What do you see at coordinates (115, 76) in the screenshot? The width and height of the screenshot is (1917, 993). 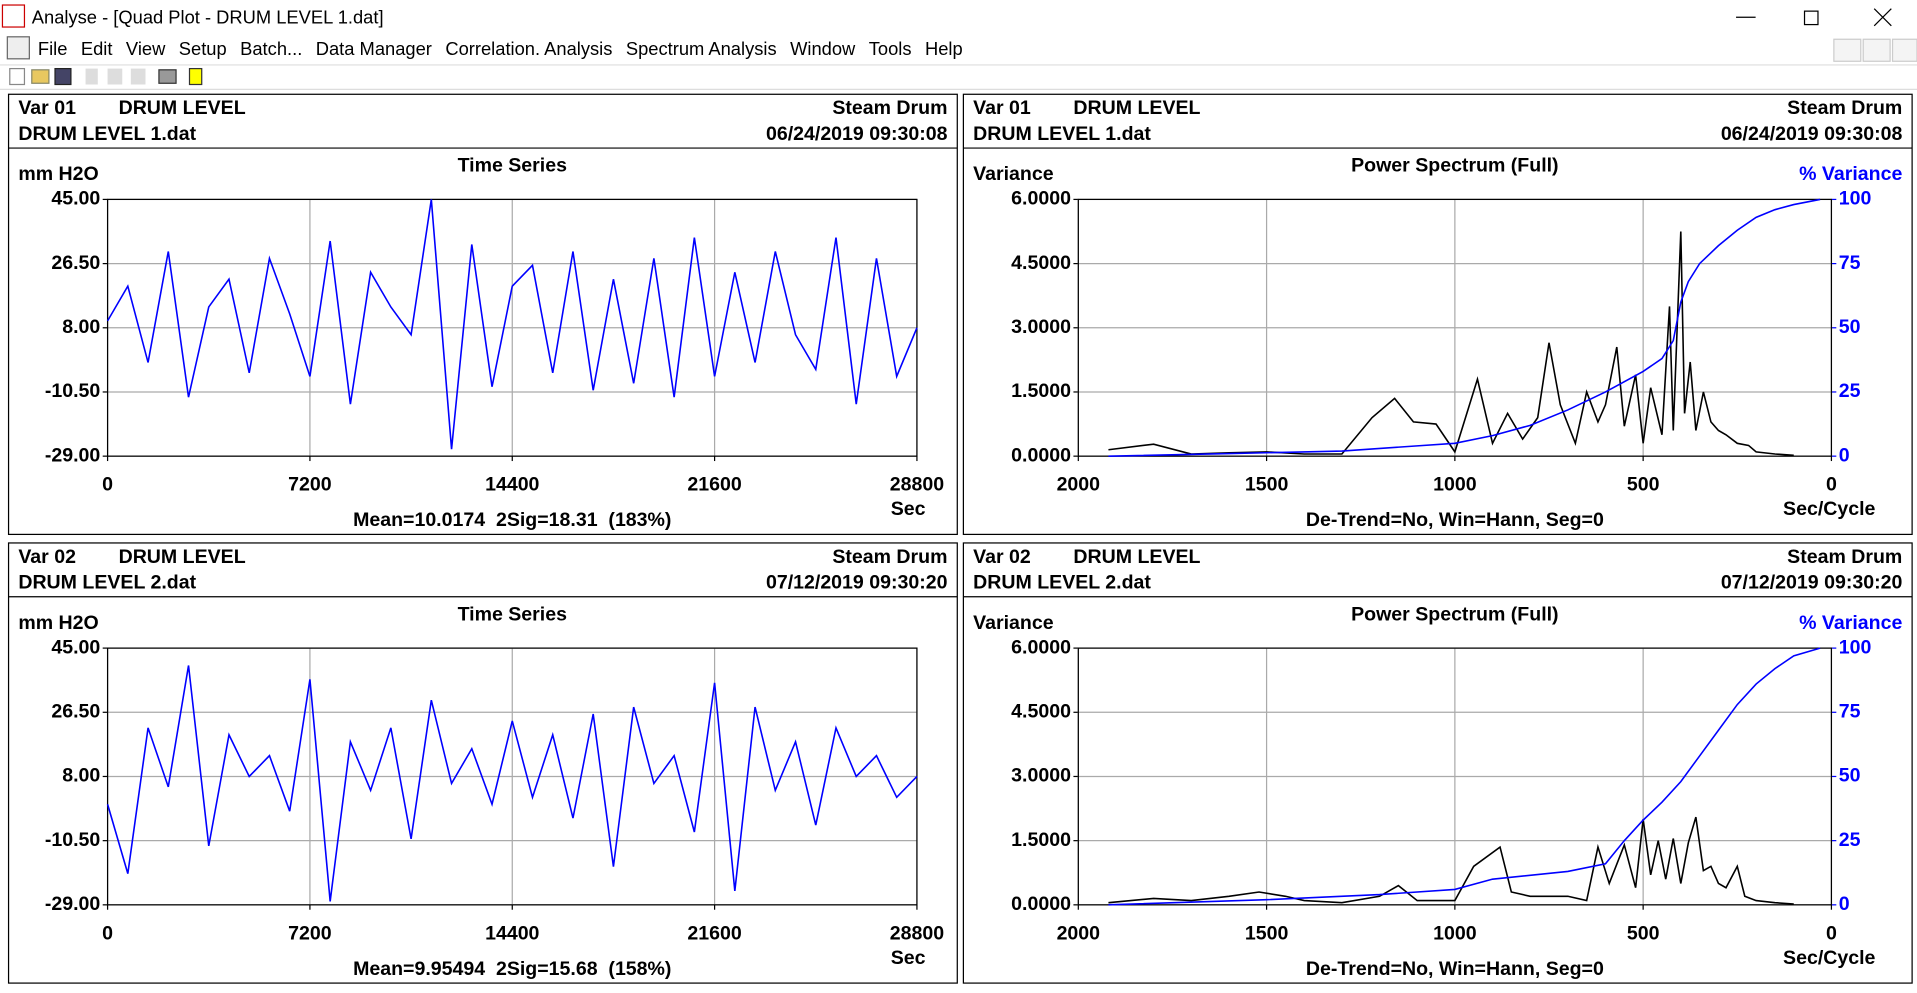 I see `tool-copy` at bounding box center [115, 76].